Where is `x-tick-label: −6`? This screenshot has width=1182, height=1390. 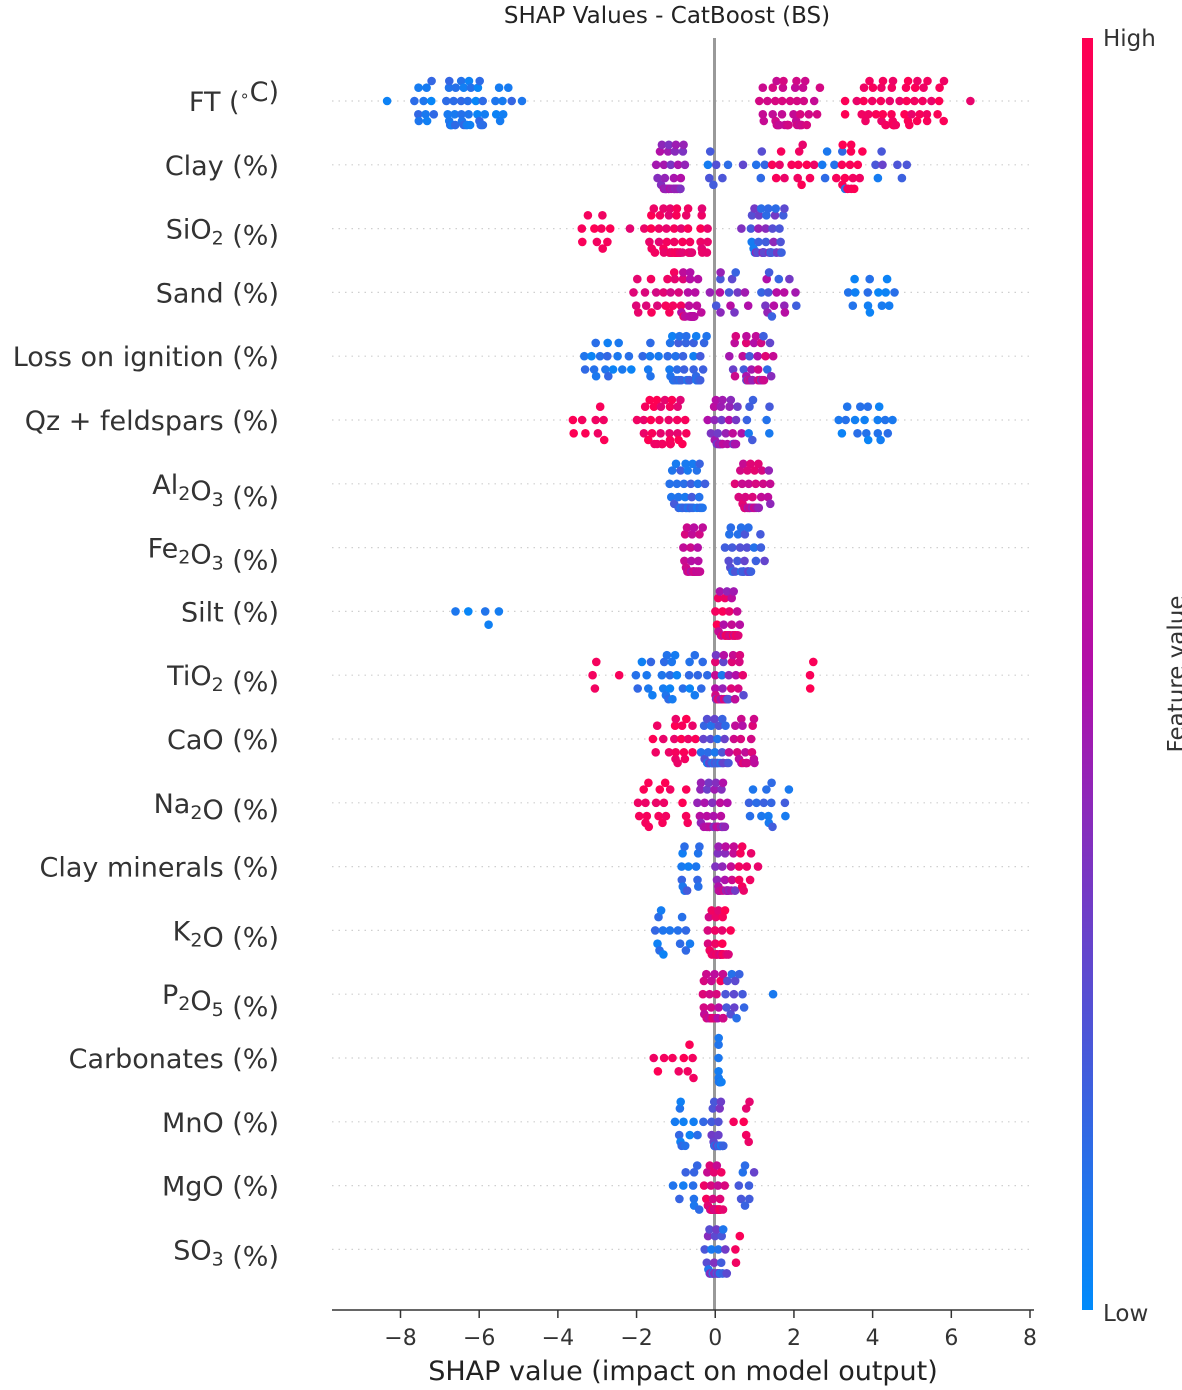 x-tick-label: −6 is located at coordinates (479, 1338).